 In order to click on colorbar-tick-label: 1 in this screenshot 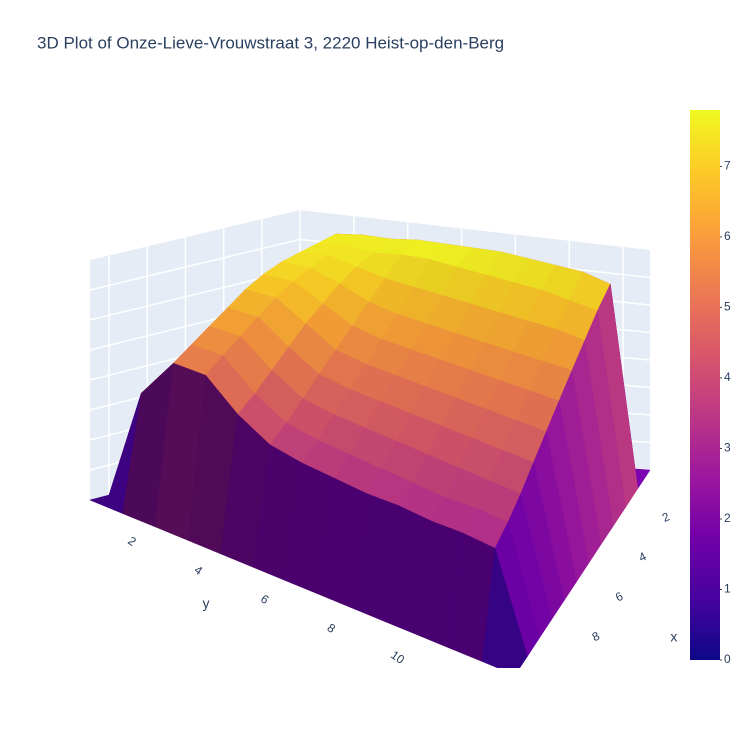, I will do `click(727, 589)`.